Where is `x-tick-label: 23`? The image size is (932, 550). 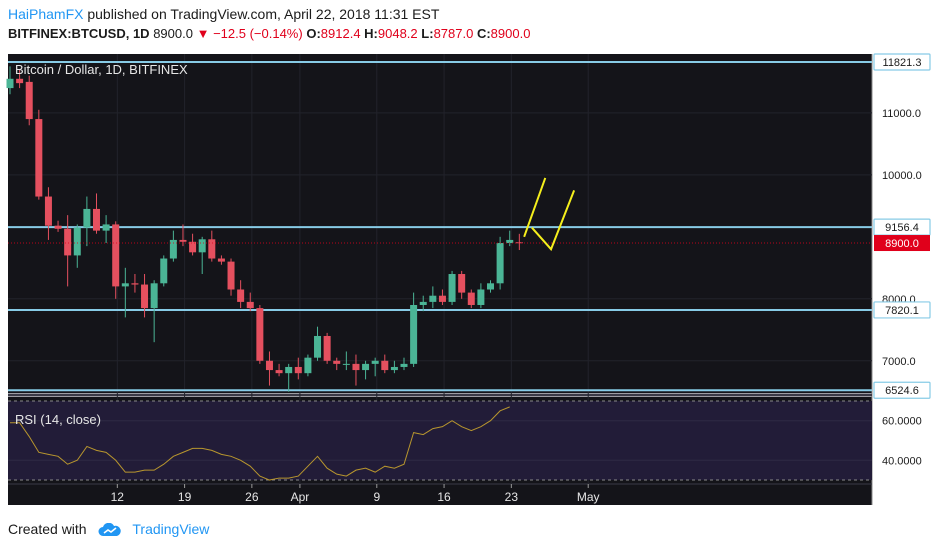 x-tick-label: 23 is located at coordinates (512, 497).